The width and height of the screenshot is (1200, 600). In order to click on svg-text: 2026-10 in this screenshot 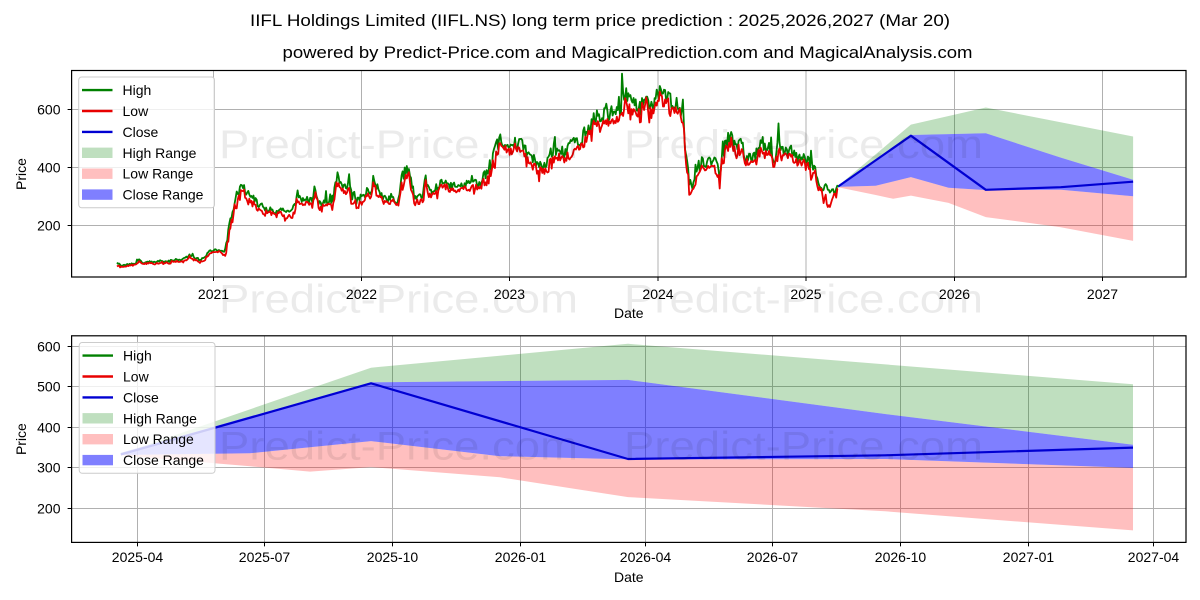, I will do `click(901, 557)`.